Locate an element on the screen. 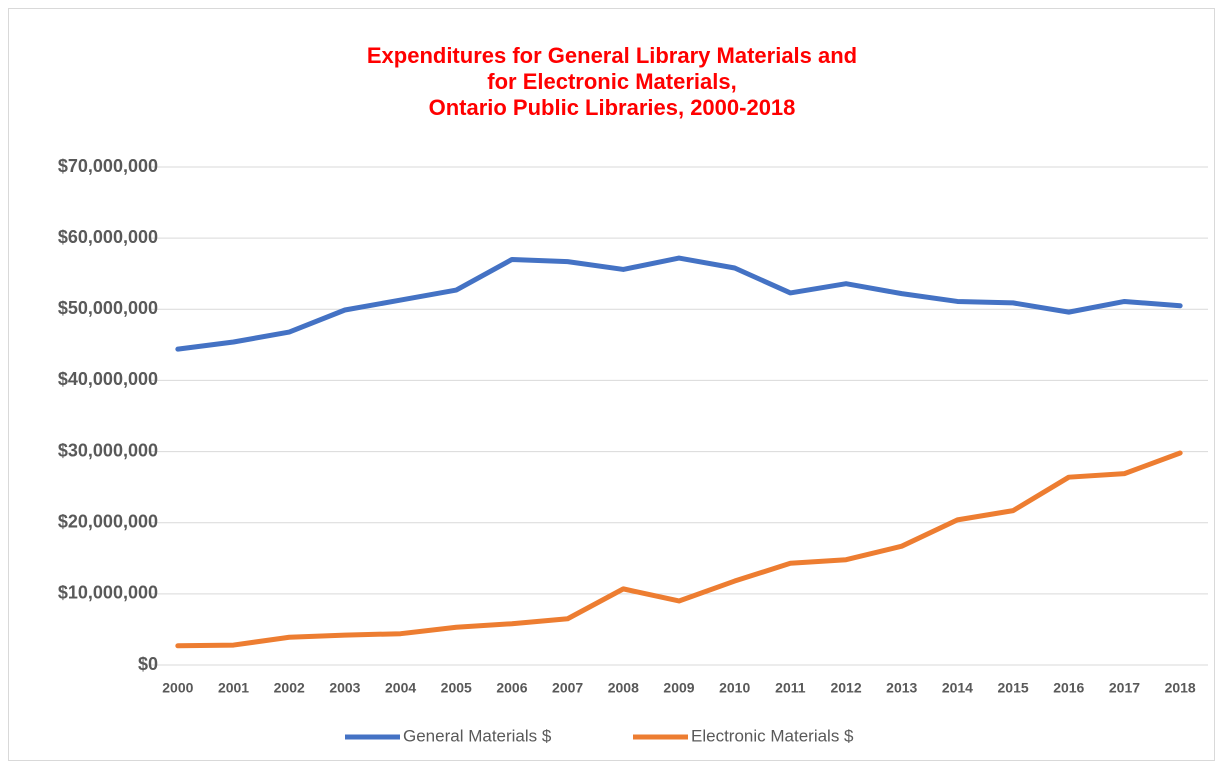 Image resolution: width=1223 pixels, height=774 pixels. x-tick-label: 2010 is located at coordinates (734, 688).